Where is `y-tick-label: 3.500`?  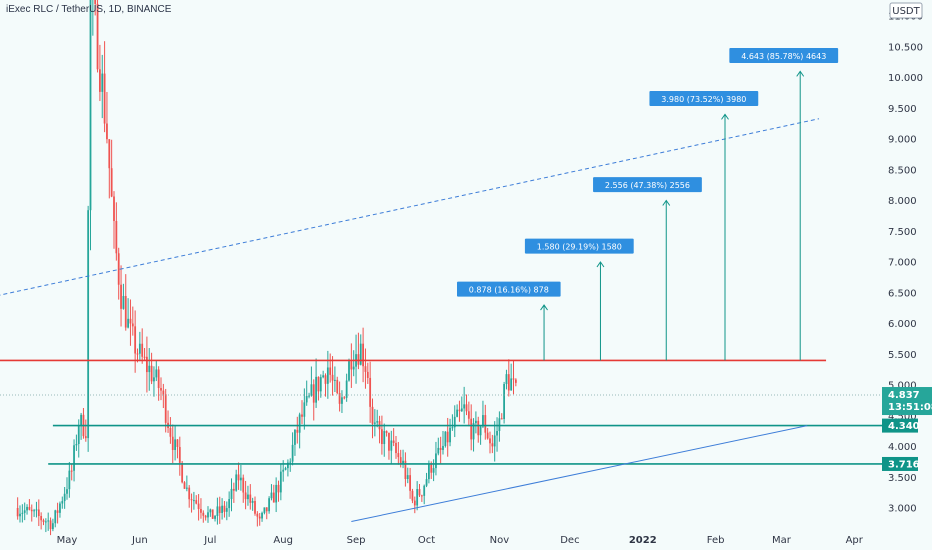
y-tick-label: 3.500 is located at coordinates (902, 478).